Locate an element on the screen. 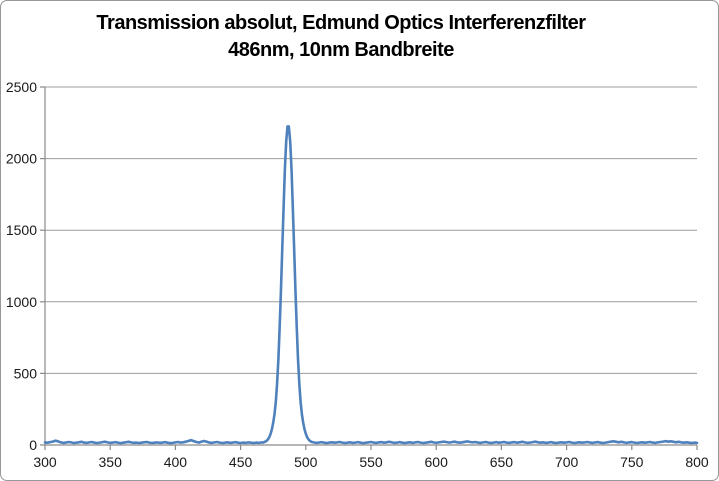  x-tick-label: 600 is located at coordinates (437, 462).